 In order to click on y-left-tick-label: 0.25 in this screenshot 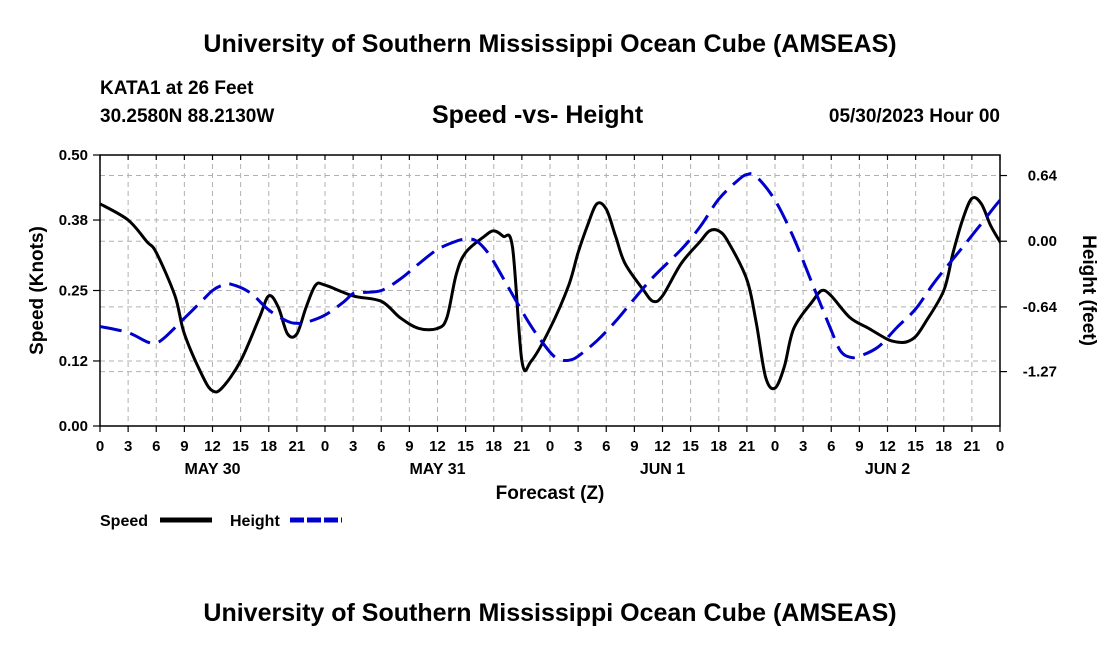, I will do `click(73, 291)`.